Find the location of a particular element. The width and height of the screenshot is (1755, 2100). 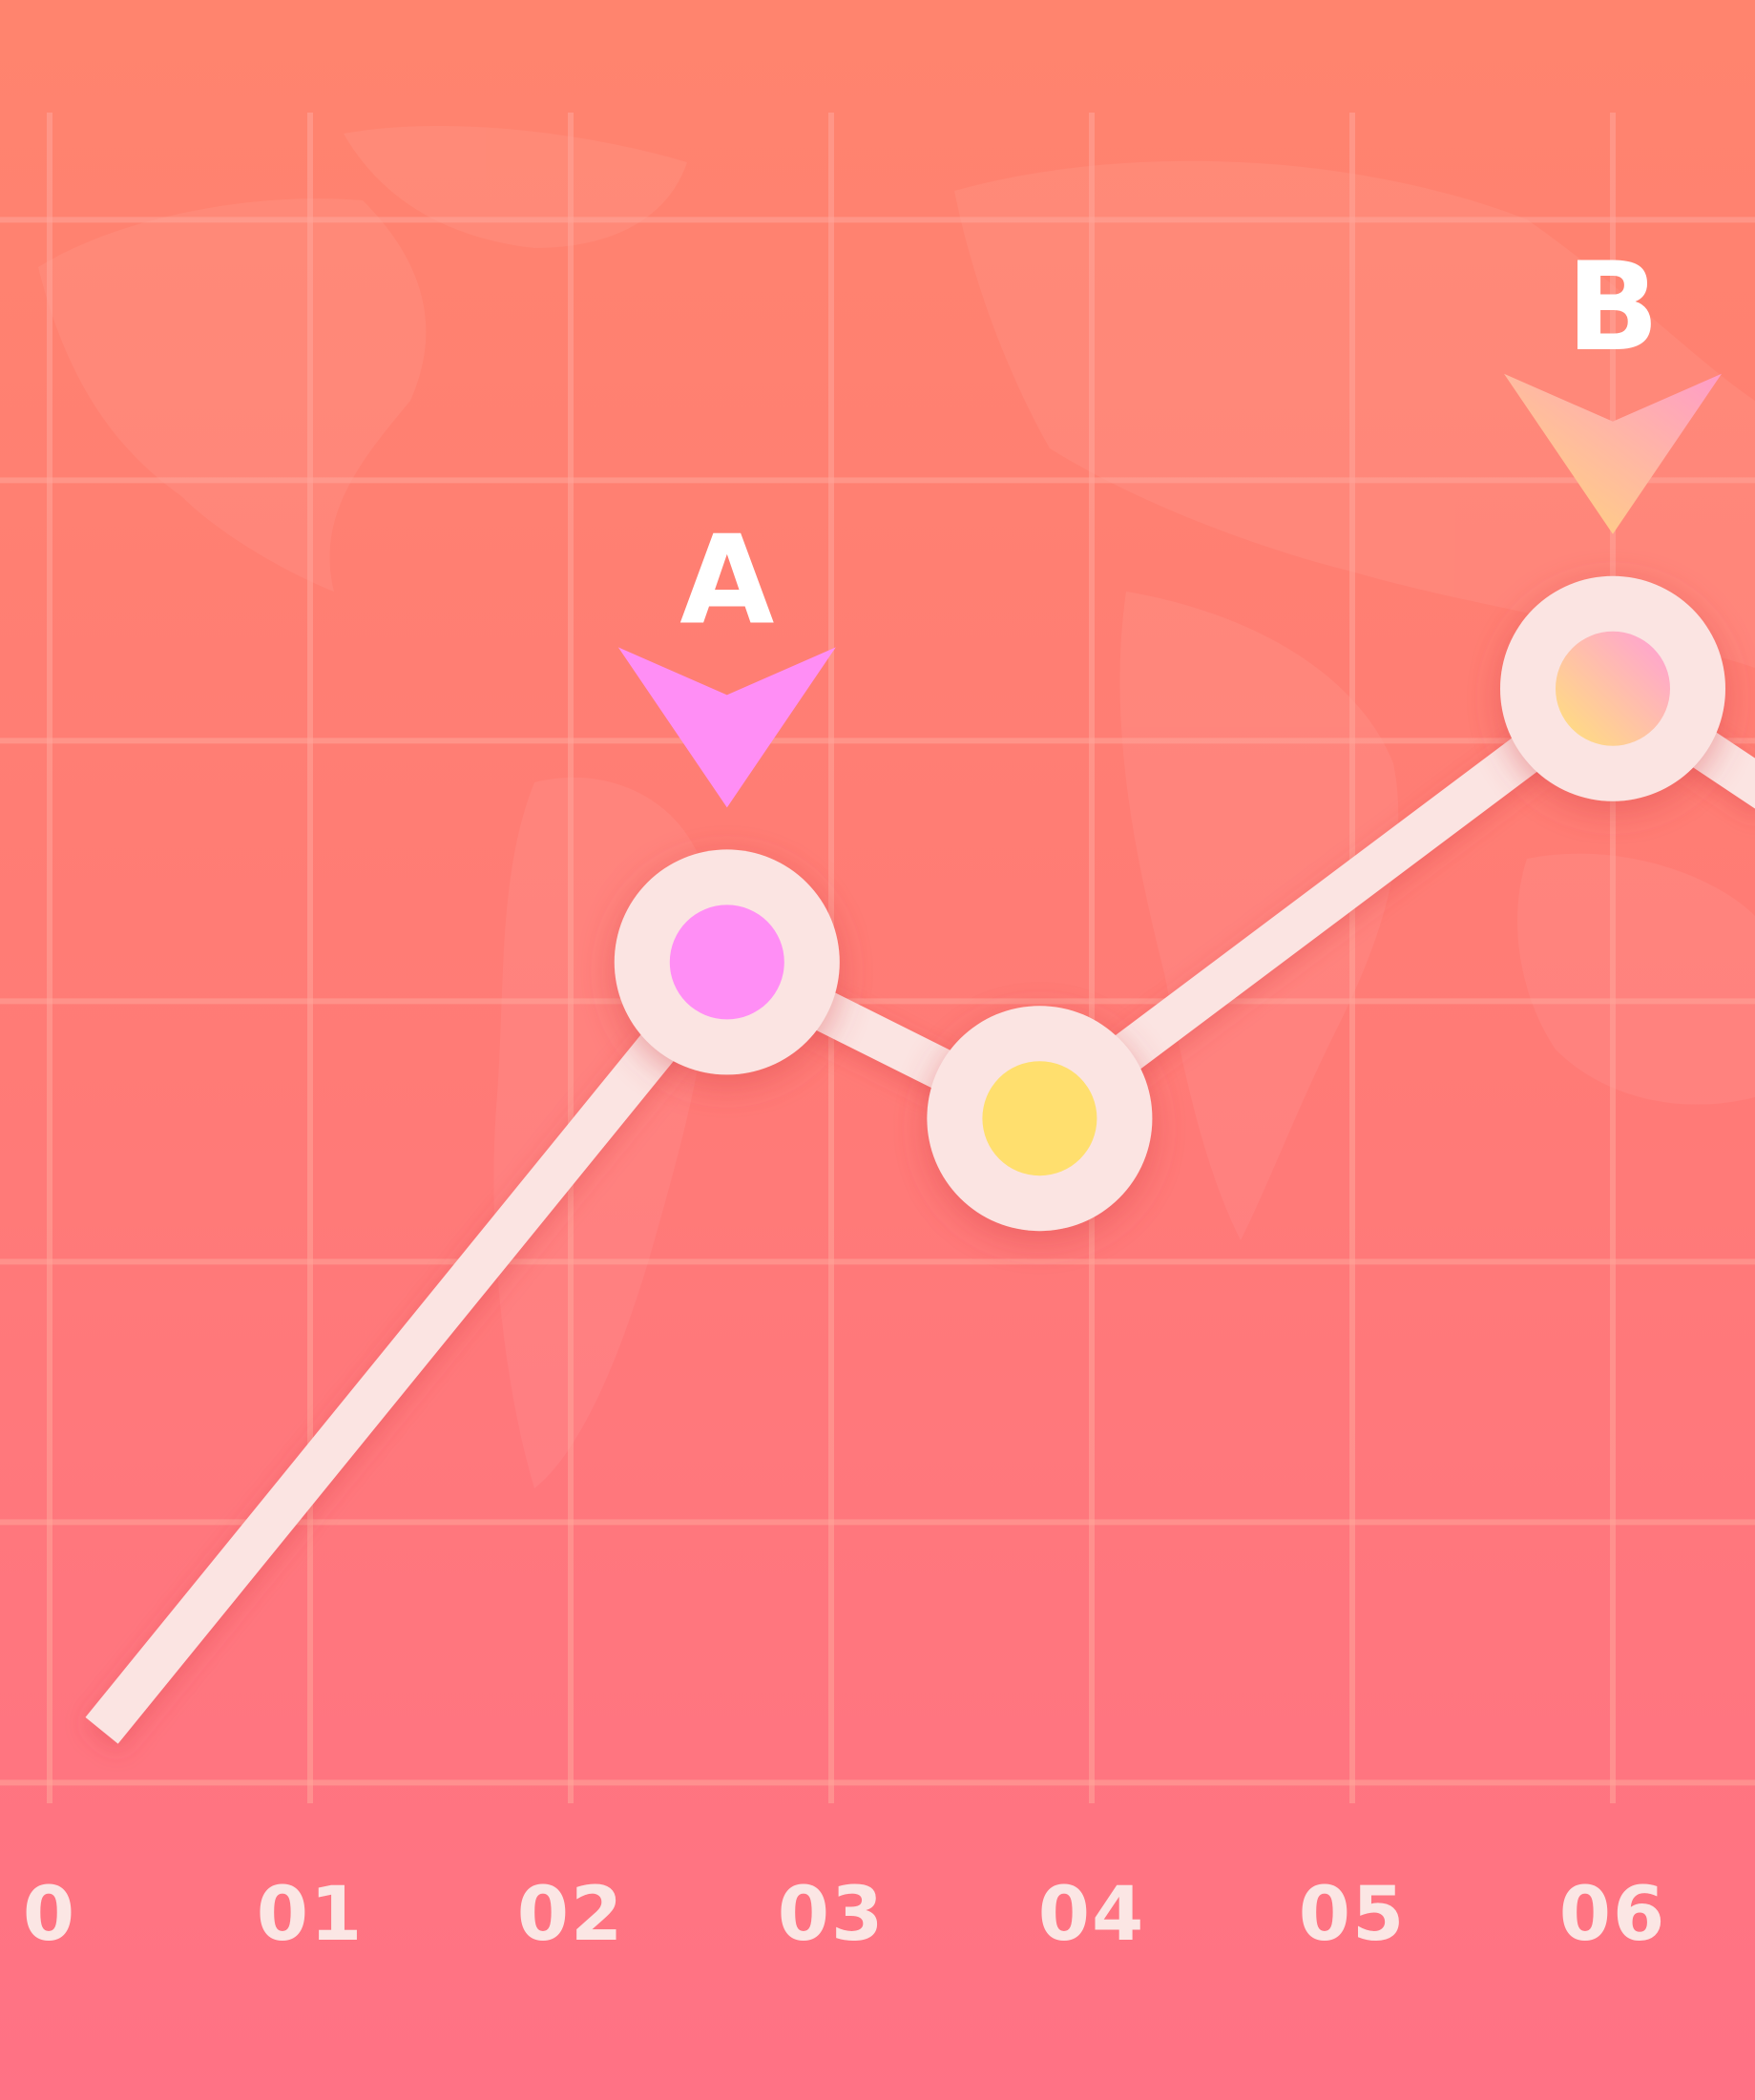

annotation-label: B is located at coordinates (1613, 308).